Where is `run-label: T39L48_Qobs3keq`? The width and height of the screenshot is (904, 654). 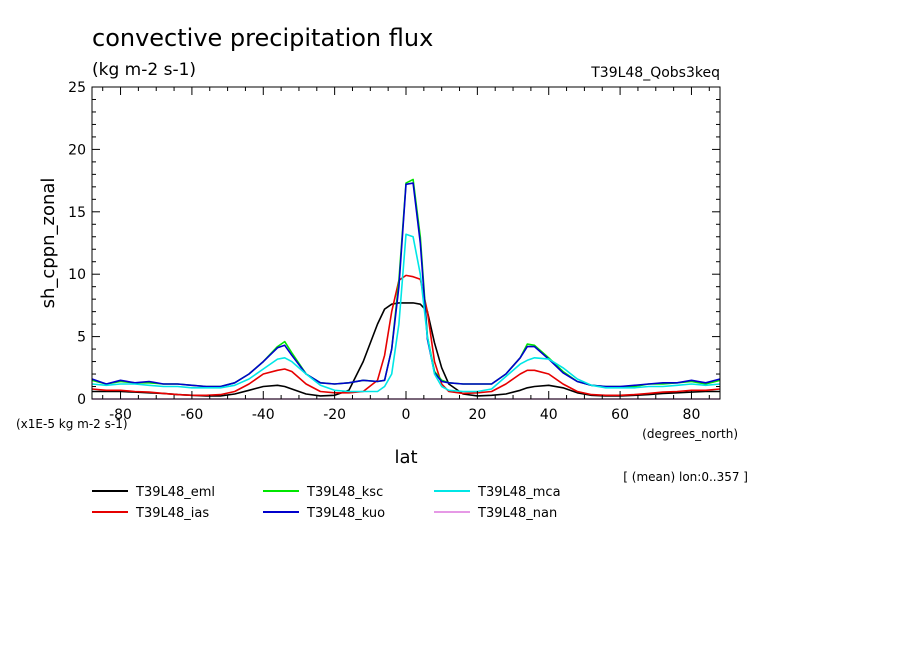
run-label: T39L48_Qobs3keq is located at coordinates (655, 73).